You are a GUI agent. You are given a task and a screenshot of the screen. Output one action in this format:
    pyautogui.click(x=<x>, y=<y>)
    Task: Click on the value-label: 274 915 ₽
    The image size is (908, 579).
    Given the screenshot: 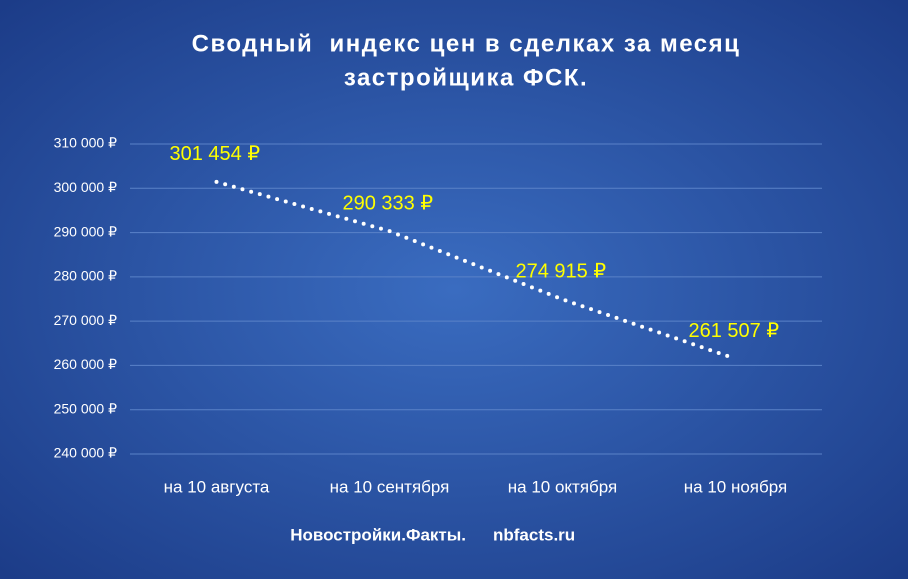 What is the action you would take?
    pyautogui.click(x=561, y=272)
    